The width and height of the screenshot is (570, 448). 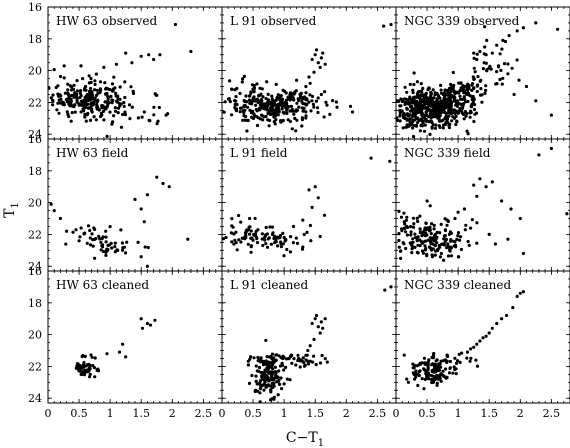 What do you see at coordinates (35, 303) in the screenshot?
I see `y-tick-label: 18` at bounding box center [35, 303].